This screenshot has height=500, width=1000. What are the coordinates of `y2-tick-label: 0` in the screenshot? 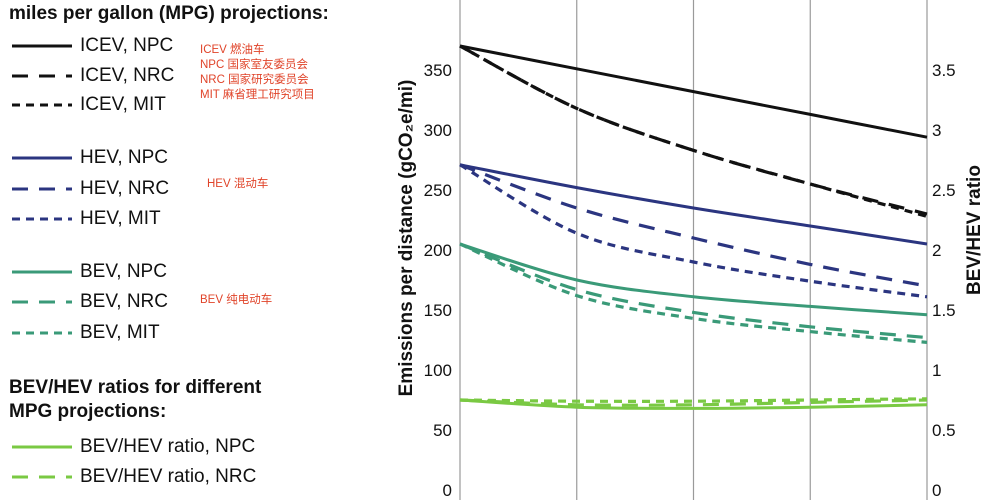 It's located at (936, 490).